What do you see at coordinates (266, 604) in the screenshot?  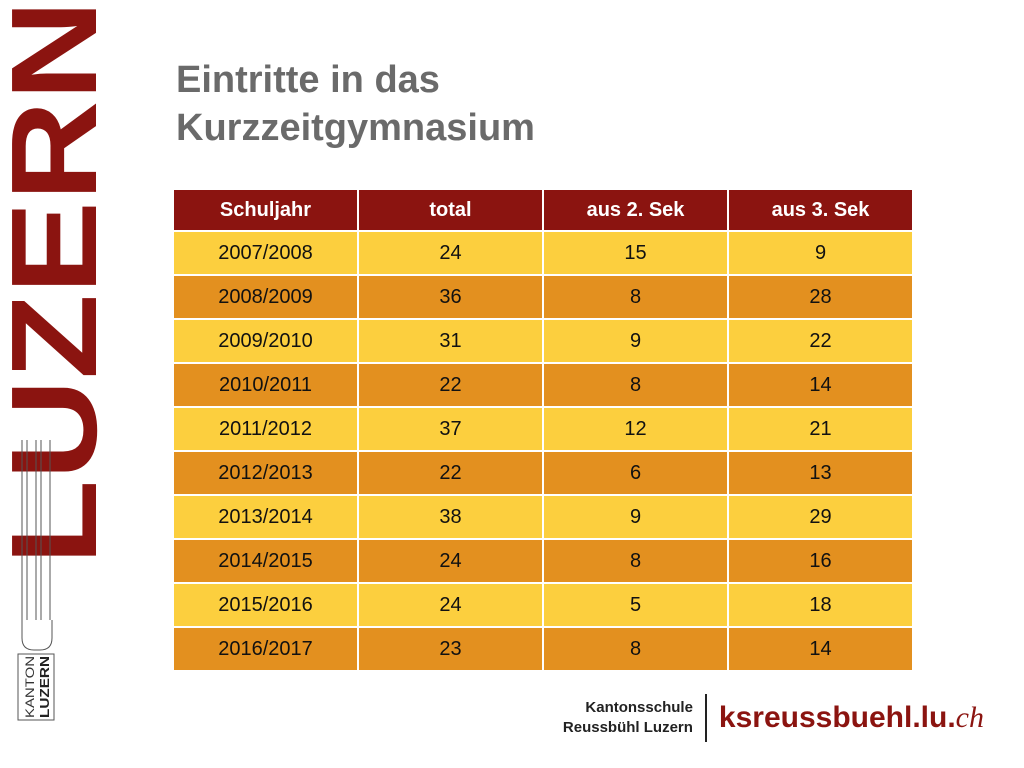 I see `cell-schuljahr: 2015/2016` at bounding box center [266, 604].